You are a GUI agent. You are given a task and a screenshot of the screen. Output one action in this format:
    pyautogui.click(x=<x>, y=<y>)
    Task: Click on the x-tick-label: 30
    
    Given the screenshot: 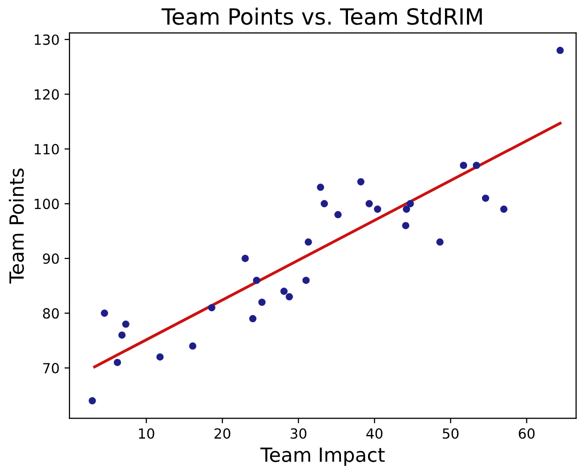 What is the action you would take?
    pyautogui.click(x=298, y=433)
    